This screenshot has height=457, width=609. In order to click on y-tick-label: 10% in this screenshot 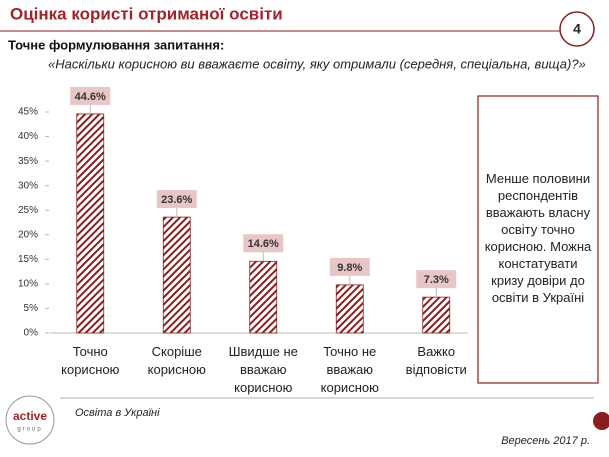, I will do `click(28, 284)`.